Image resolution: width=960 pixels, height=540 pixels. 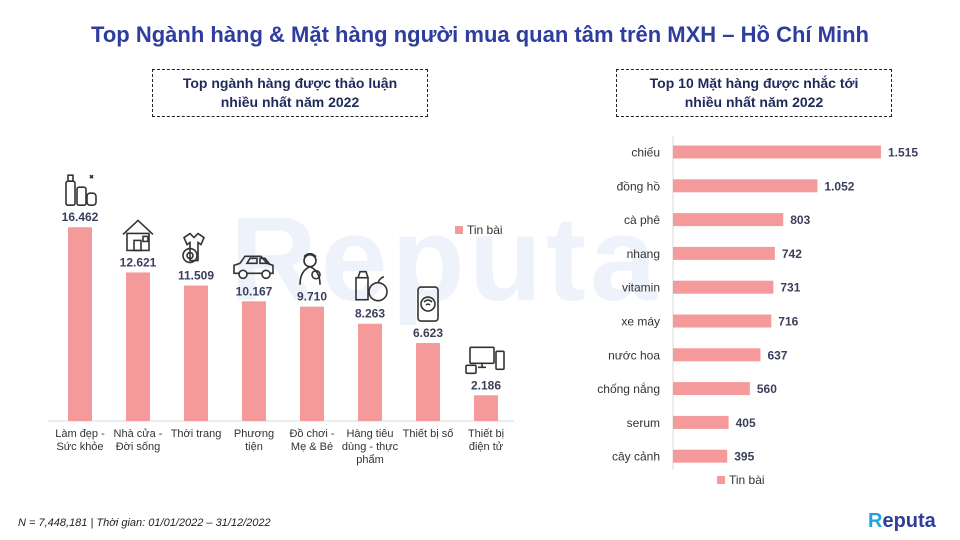 I want to click on data-label: 11.509, so click(x=196, y=276).